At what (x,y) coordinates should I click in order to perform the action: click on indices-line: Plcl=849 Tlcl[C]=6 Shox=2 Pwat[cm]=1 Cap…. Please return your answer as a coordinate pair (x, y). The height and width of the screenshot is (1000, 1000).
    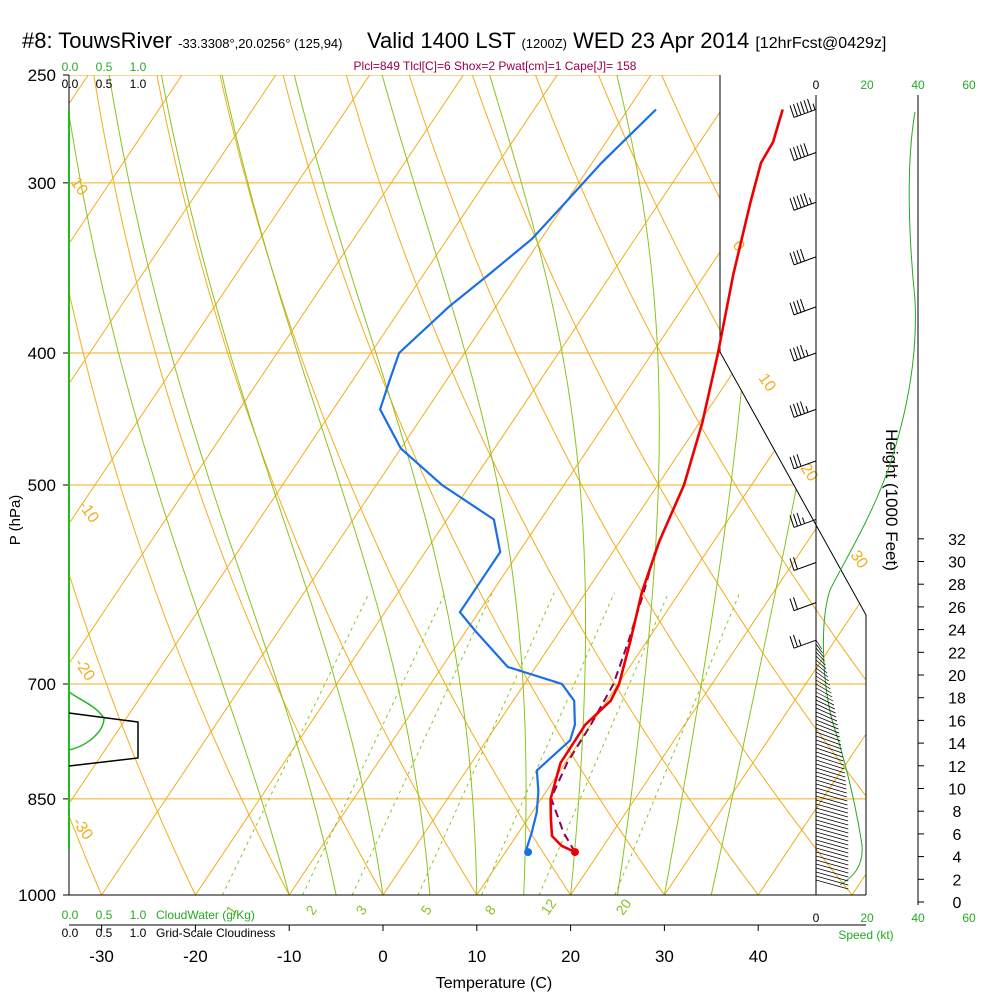
    Looking at the image, I should click on (495, 66).